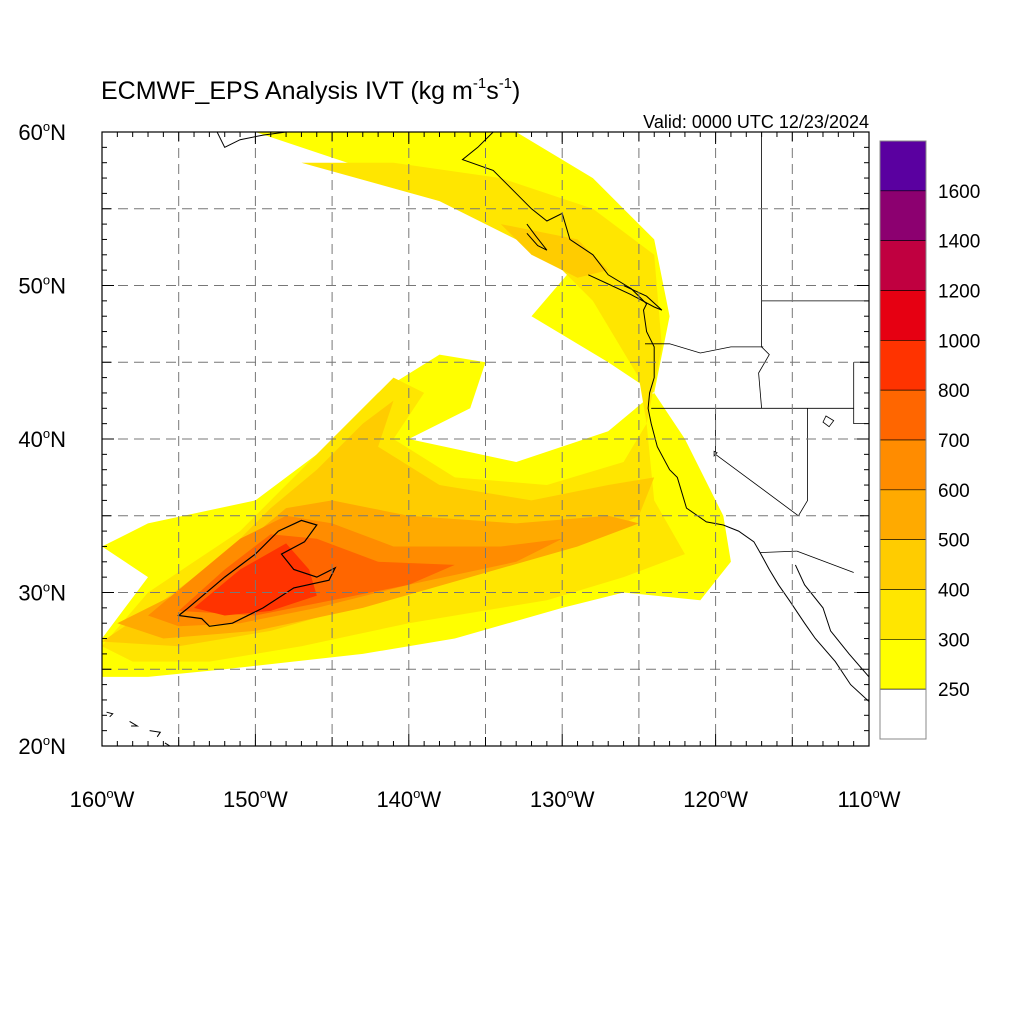  I want to click on colorbar: 1600 1400 1200 1000 800 700 600 500 400 300 250, so click(929, 440).